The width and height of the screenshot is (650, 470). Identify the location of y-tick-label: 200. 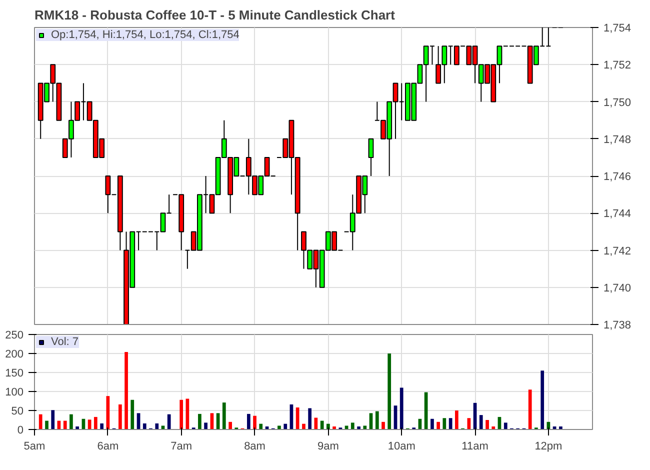
(14, 354).